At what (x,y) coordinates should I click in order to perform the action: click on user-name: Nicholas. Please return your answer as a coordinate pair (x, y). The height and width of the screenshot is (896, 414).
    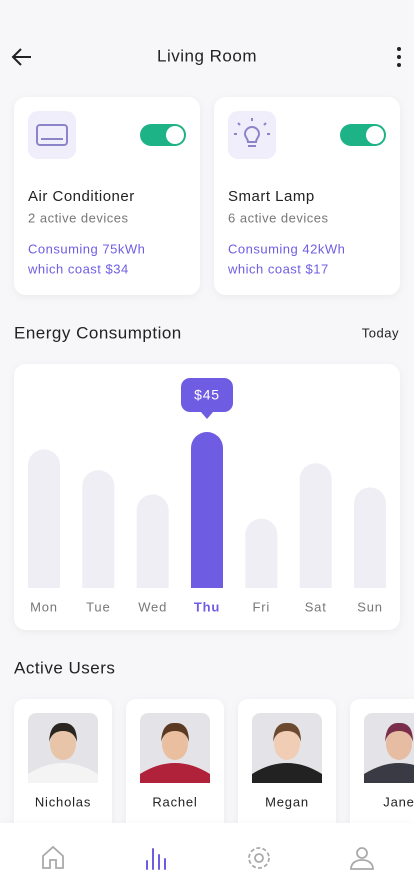
    Looking at the image, I should click on (63, 801).